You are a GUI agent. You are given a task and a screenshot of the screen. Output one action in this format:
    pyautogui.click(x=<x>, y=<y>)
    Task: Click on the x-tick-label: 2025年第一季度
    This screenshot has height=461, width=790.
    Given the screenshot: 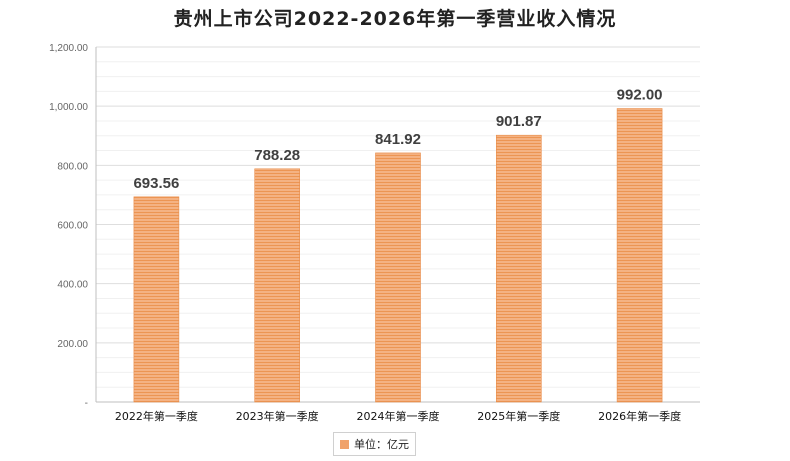 What is the action you would take?
    pyautogui.click(x=518, y=416)
    